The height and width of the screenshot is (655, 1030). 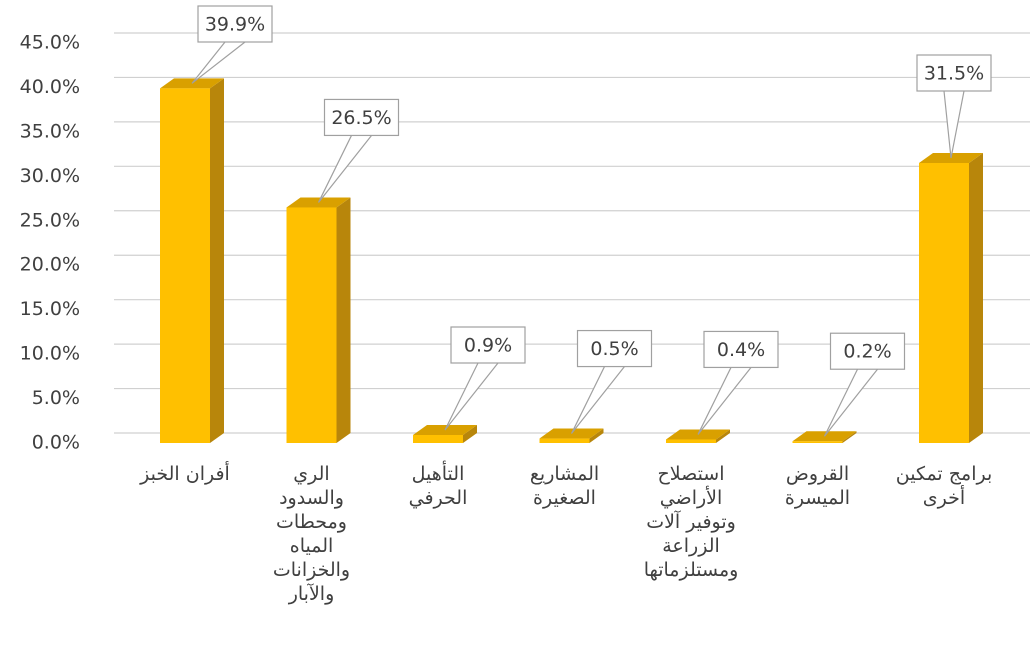 What do you see at coordinates (50, 309) in the screenshot?
I see `y-tick-label: 15.0%` at bounding box center [50, 309].